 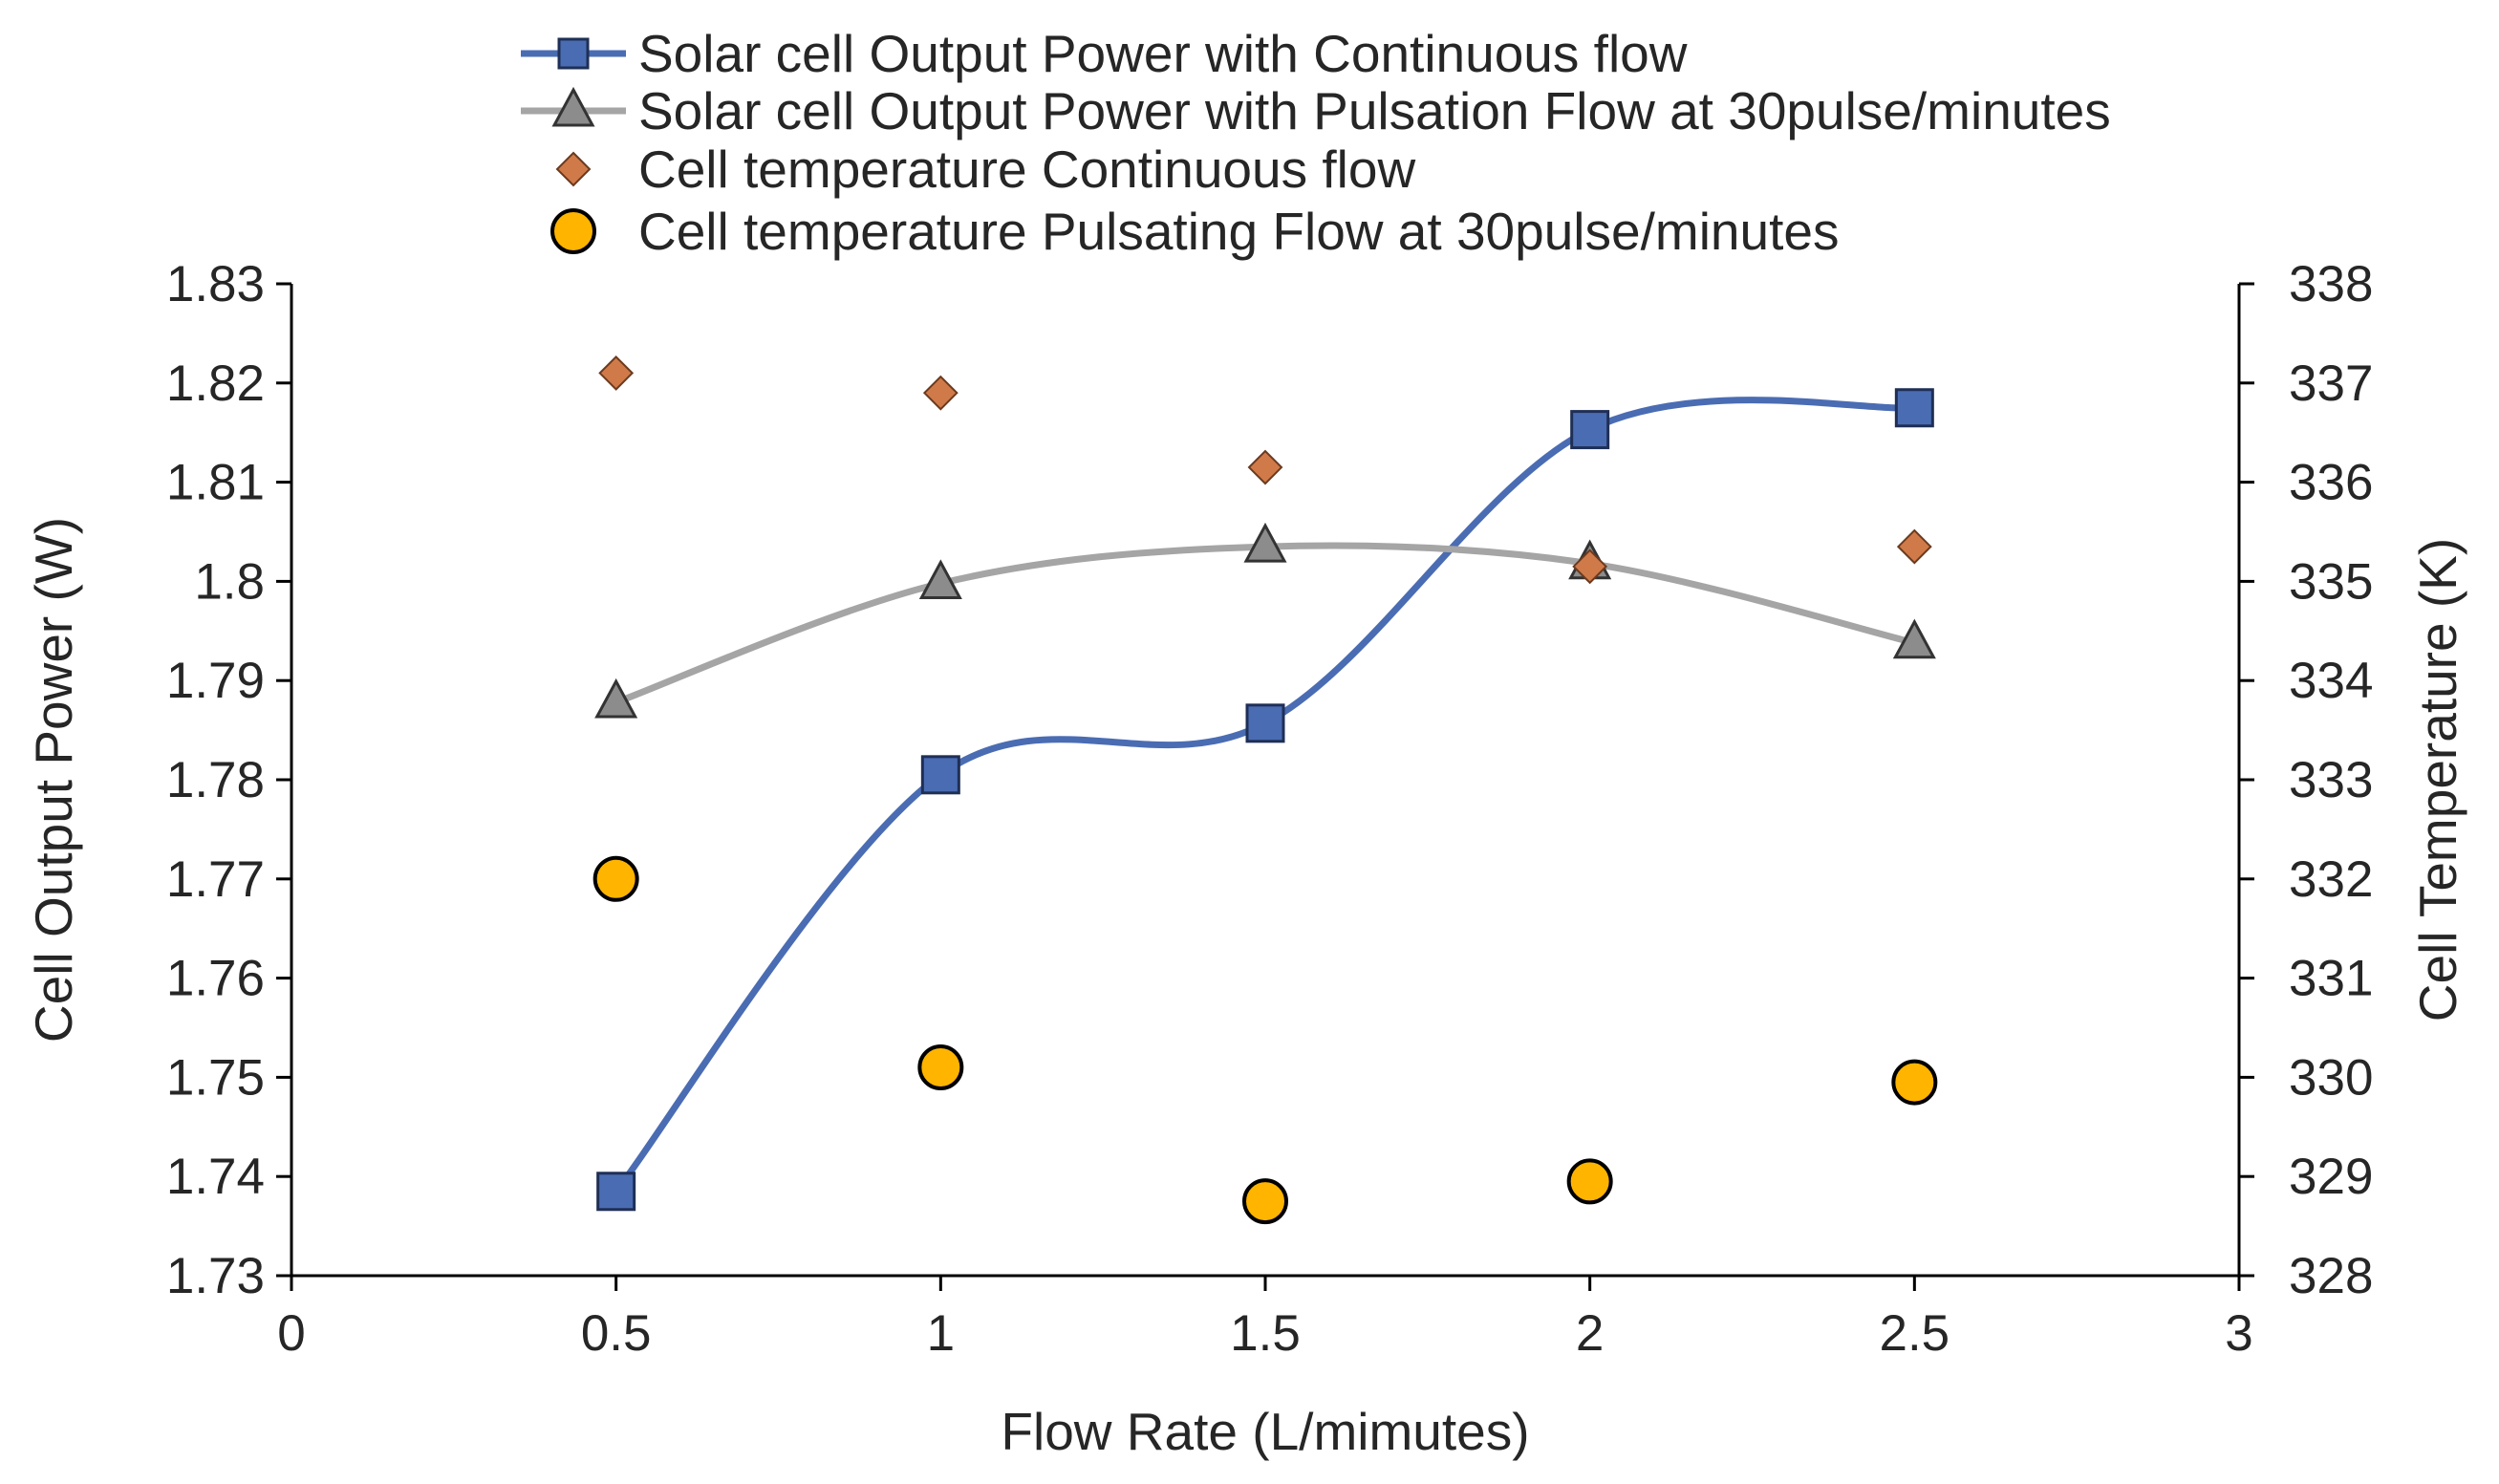 What do you see at coordinates (941, 1334) in the screenshot?
I see `x-tick-label: 1` at bounding box center [941, 1334].